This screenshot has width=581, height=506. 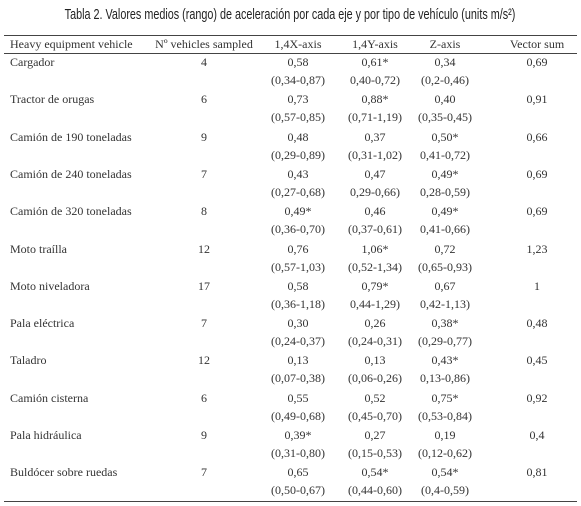 I want to click on vehicle-name: Tractor de orugas, so click(x=52, y=99).